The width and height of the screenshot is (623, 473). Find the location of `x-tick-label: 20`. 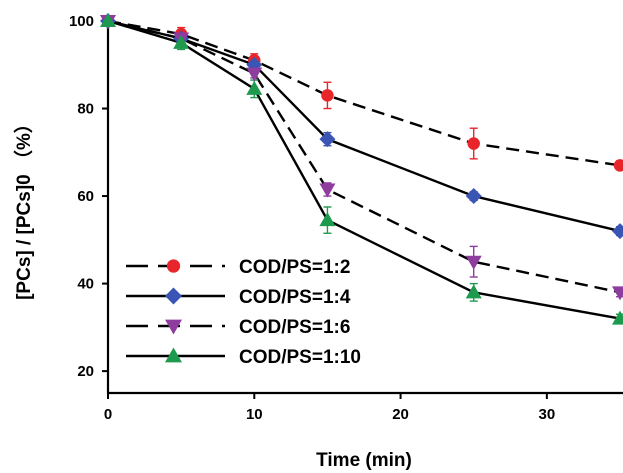

x-tick-label: 20 is located at coordinates (400, 414).